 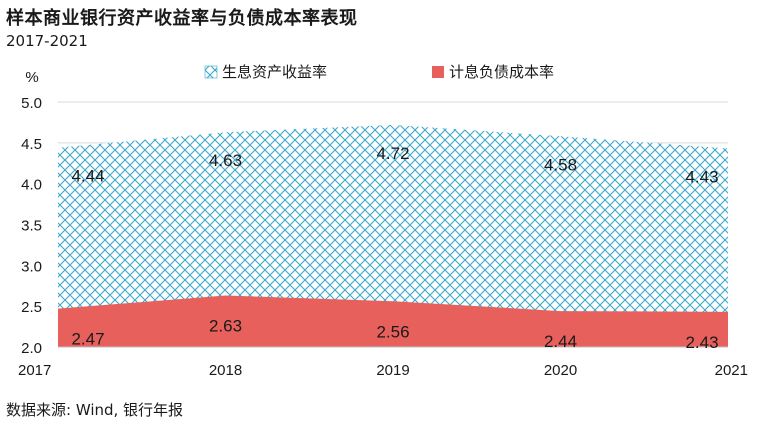 I want to click on chart-title: 样本商业银行资产收益率与负债成本率表现, so click(x=182, y=18).